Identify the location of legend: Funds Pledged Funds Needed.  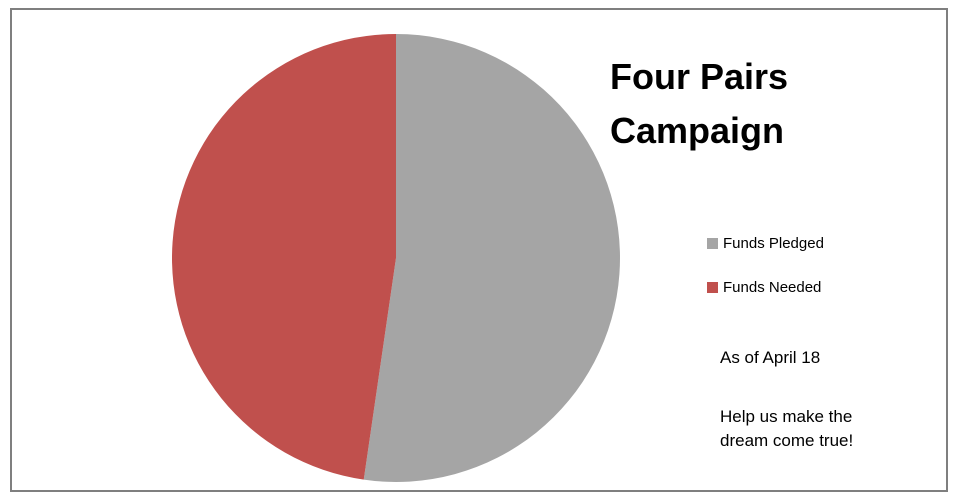
(765, 276).